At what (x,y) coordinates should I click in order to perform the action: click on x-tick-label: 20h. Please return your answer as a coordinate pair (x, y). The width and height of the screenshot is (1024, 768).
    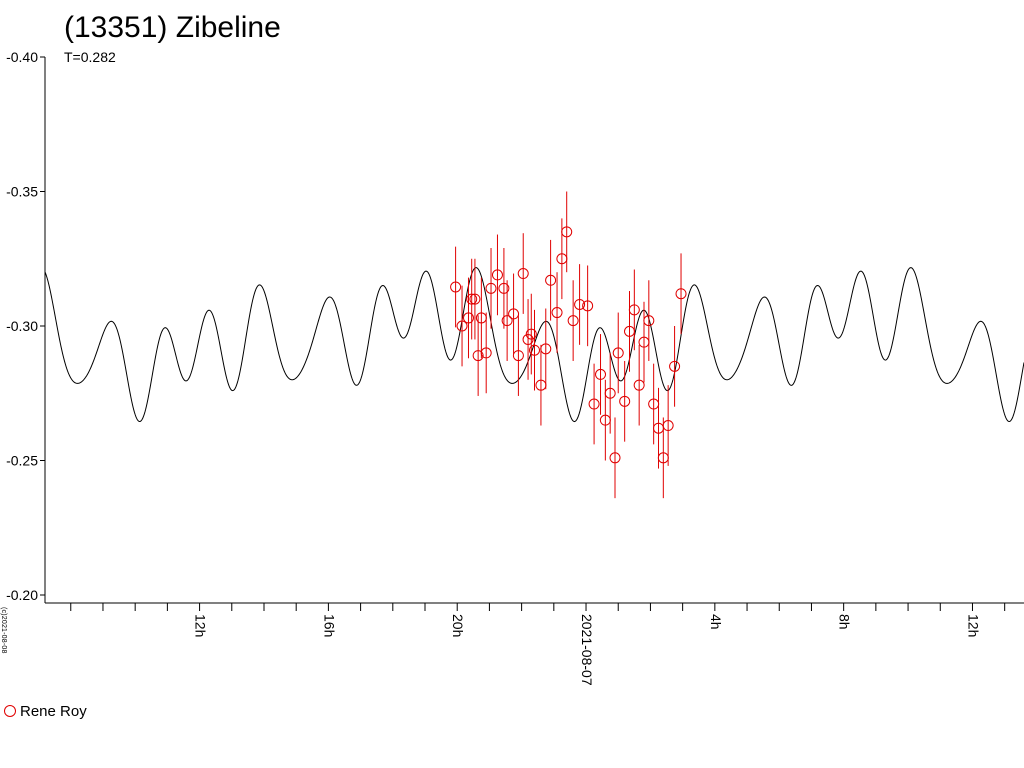
    Looking at the image, I should click on (458, 625).